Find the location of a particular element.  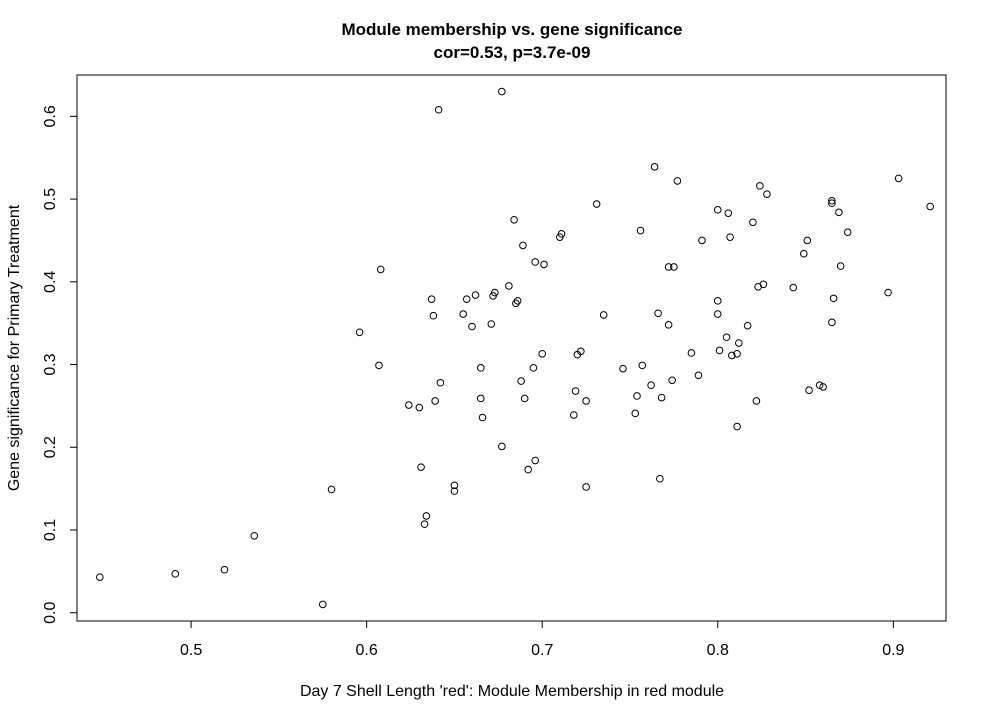

y-axis: 0.0 0.1 0.2 0.3 0.4 0.5 0.6 is located at coordinates (60, 364).